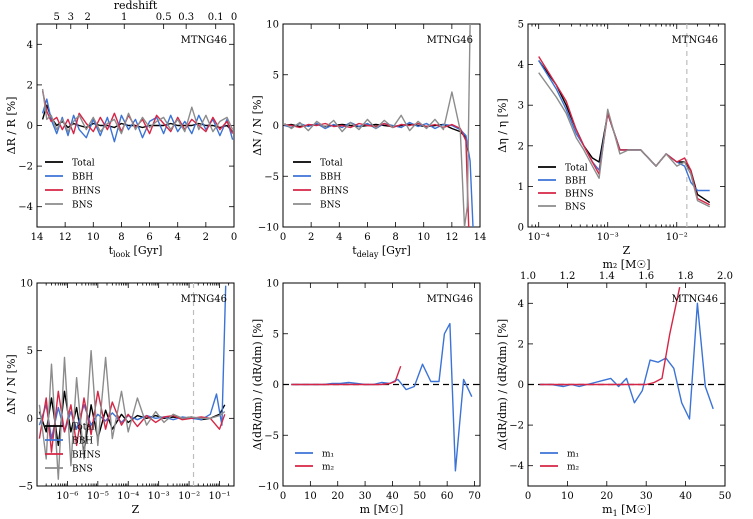  What do you see at coordinates (725, 276) in the screenshot?
I see `top-axis-tick-label: 2.0` at bounding box center [725, 276].